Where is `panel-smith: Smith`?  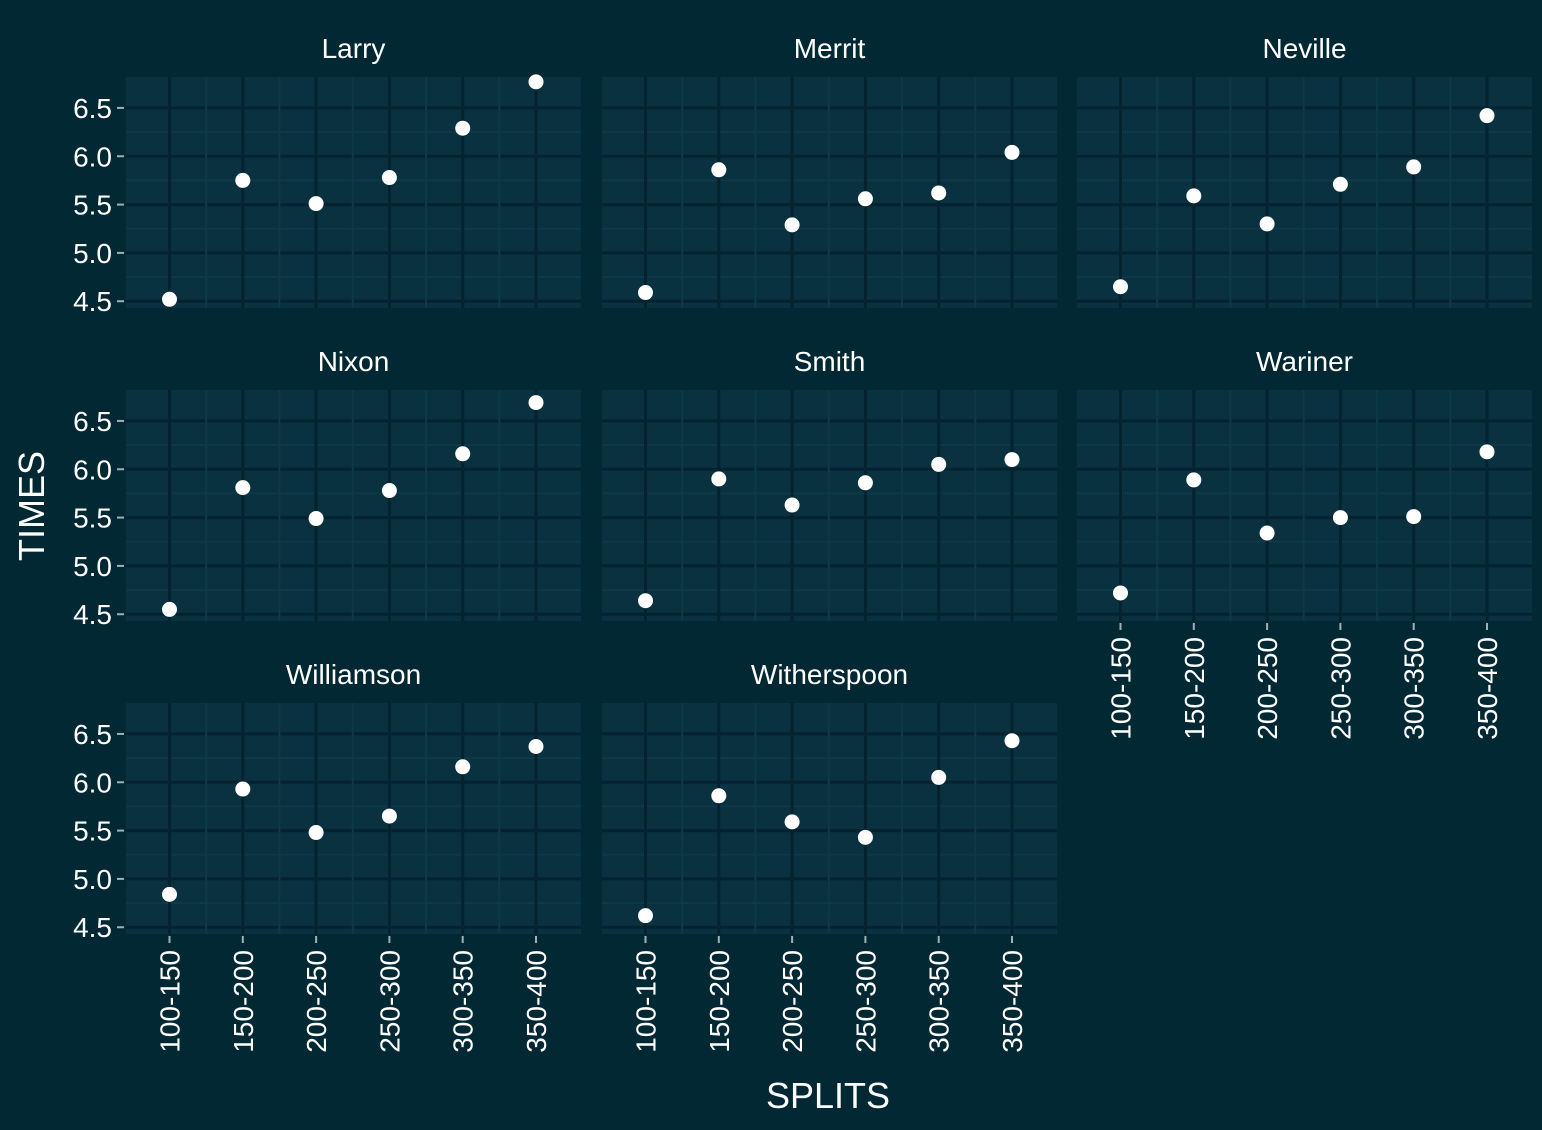
panel-smith: Smith is located at coordinates (829, 483).